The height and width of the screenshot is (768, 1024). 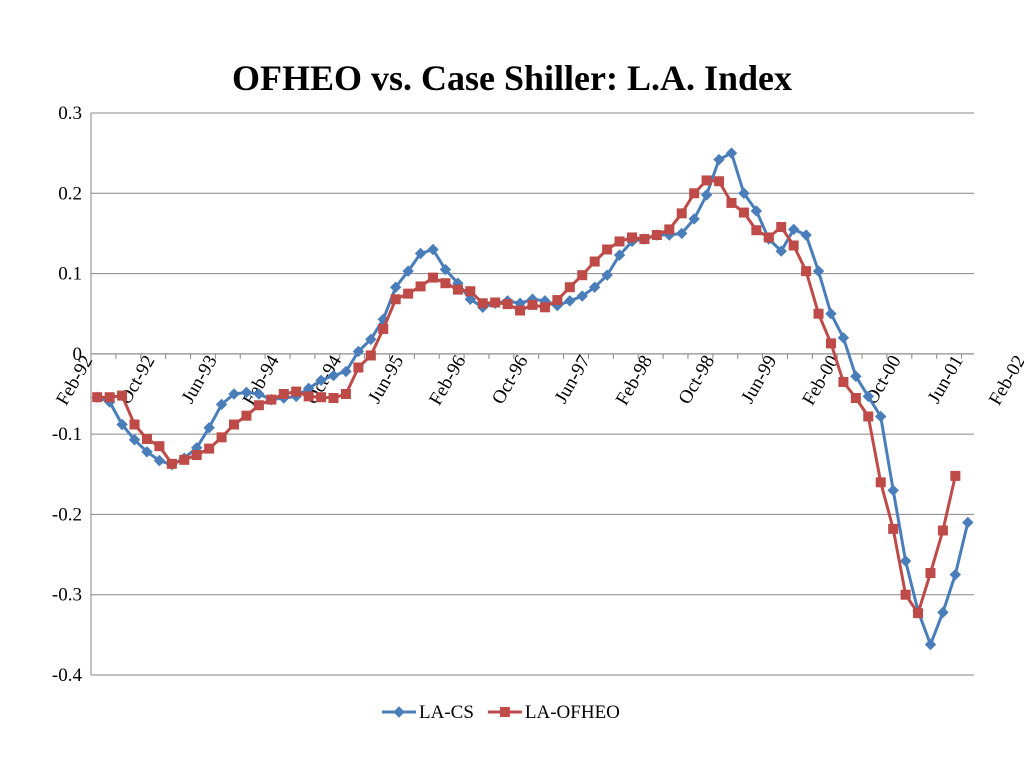 I want to click on x-tick-label: Feb-98, so click(x=634, y=380).